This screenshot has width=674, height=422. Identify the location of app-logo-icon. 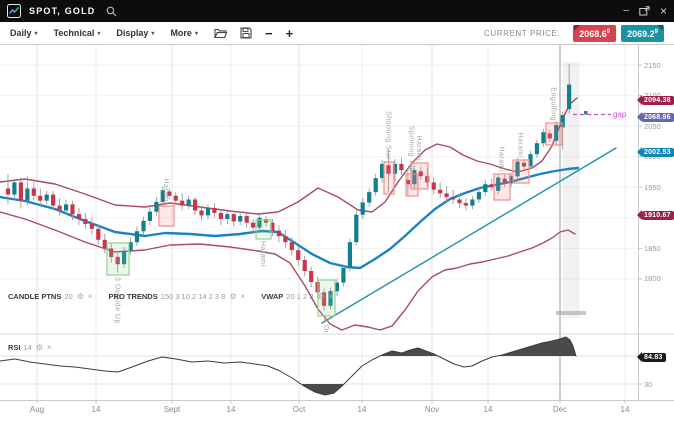
(14, 11).